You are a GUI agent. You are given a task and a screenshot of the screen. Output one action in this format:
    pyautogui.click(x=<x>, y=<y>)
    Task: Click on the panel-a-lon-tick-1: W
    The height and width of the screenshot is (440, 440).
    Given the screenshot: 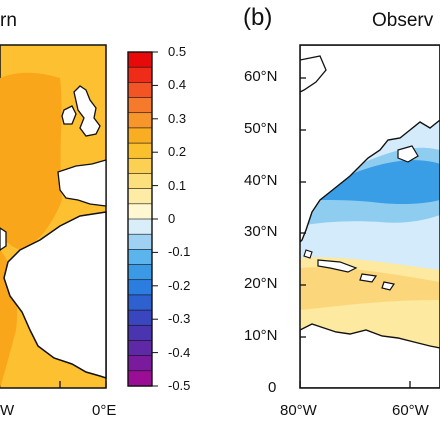 What is the action you would take?
    pyautogui.click(x=7, y=410)
    